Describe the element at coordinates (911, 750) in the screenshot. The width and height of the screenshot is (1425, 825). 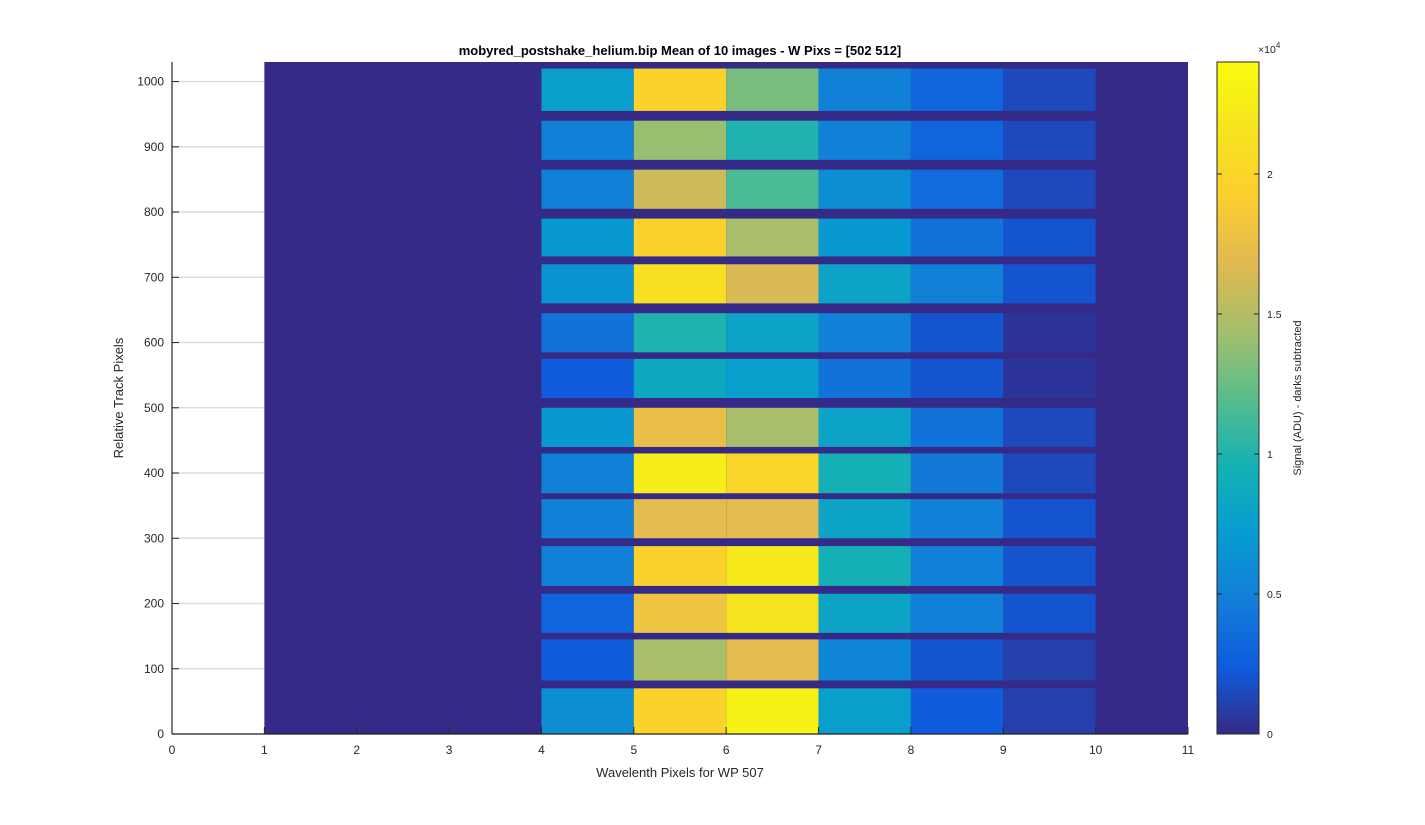
I see `x-tick-label: 8` at that location.